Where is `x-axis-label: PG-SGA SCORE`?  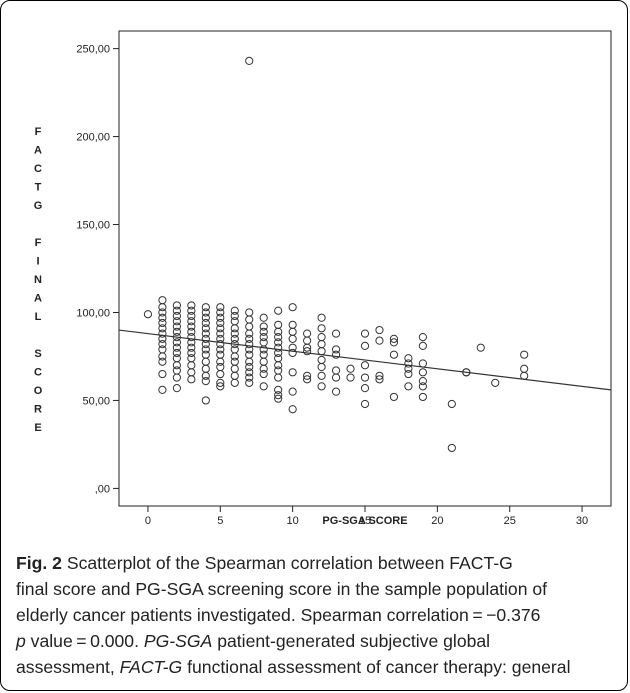 x-axis-label: PG-SGA SCORE is located at coordinates (364, 521).